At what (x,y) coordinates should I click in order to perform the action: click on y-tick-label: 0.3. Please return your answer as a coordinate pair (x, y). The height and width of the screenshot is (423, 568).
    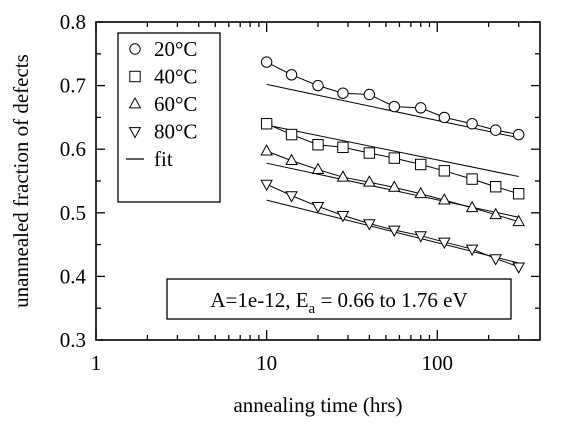
    Looking at the image, I should click on (73, 340).